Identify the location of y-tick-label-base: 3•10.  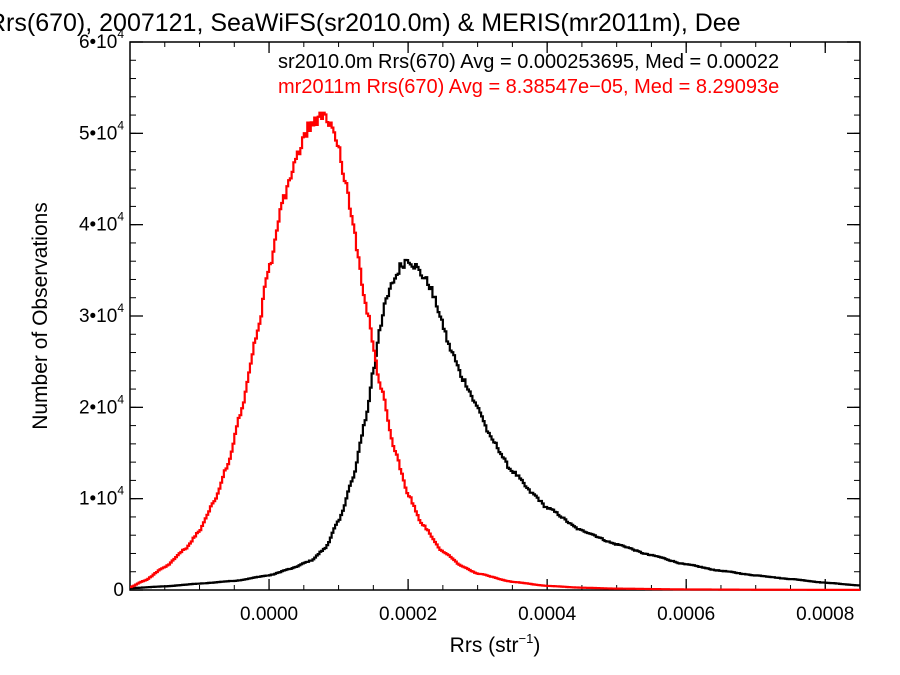
(98, 316).